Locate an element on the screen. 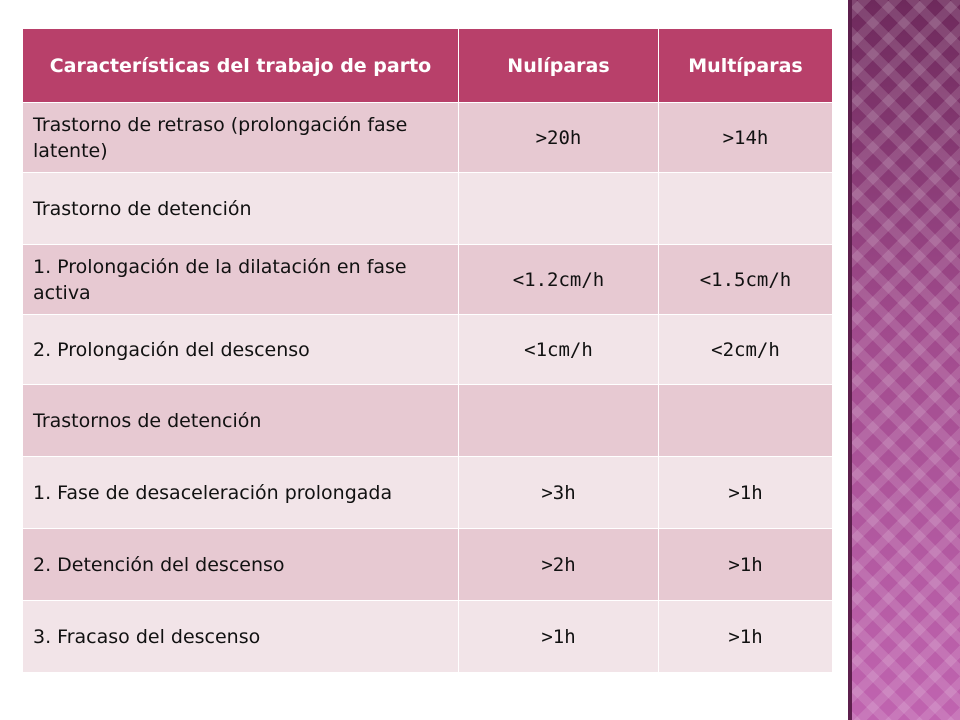 The image size is (960, 720). table-row: 2. Detención del descenso >2h >1h is located at coordinates (427, 564).